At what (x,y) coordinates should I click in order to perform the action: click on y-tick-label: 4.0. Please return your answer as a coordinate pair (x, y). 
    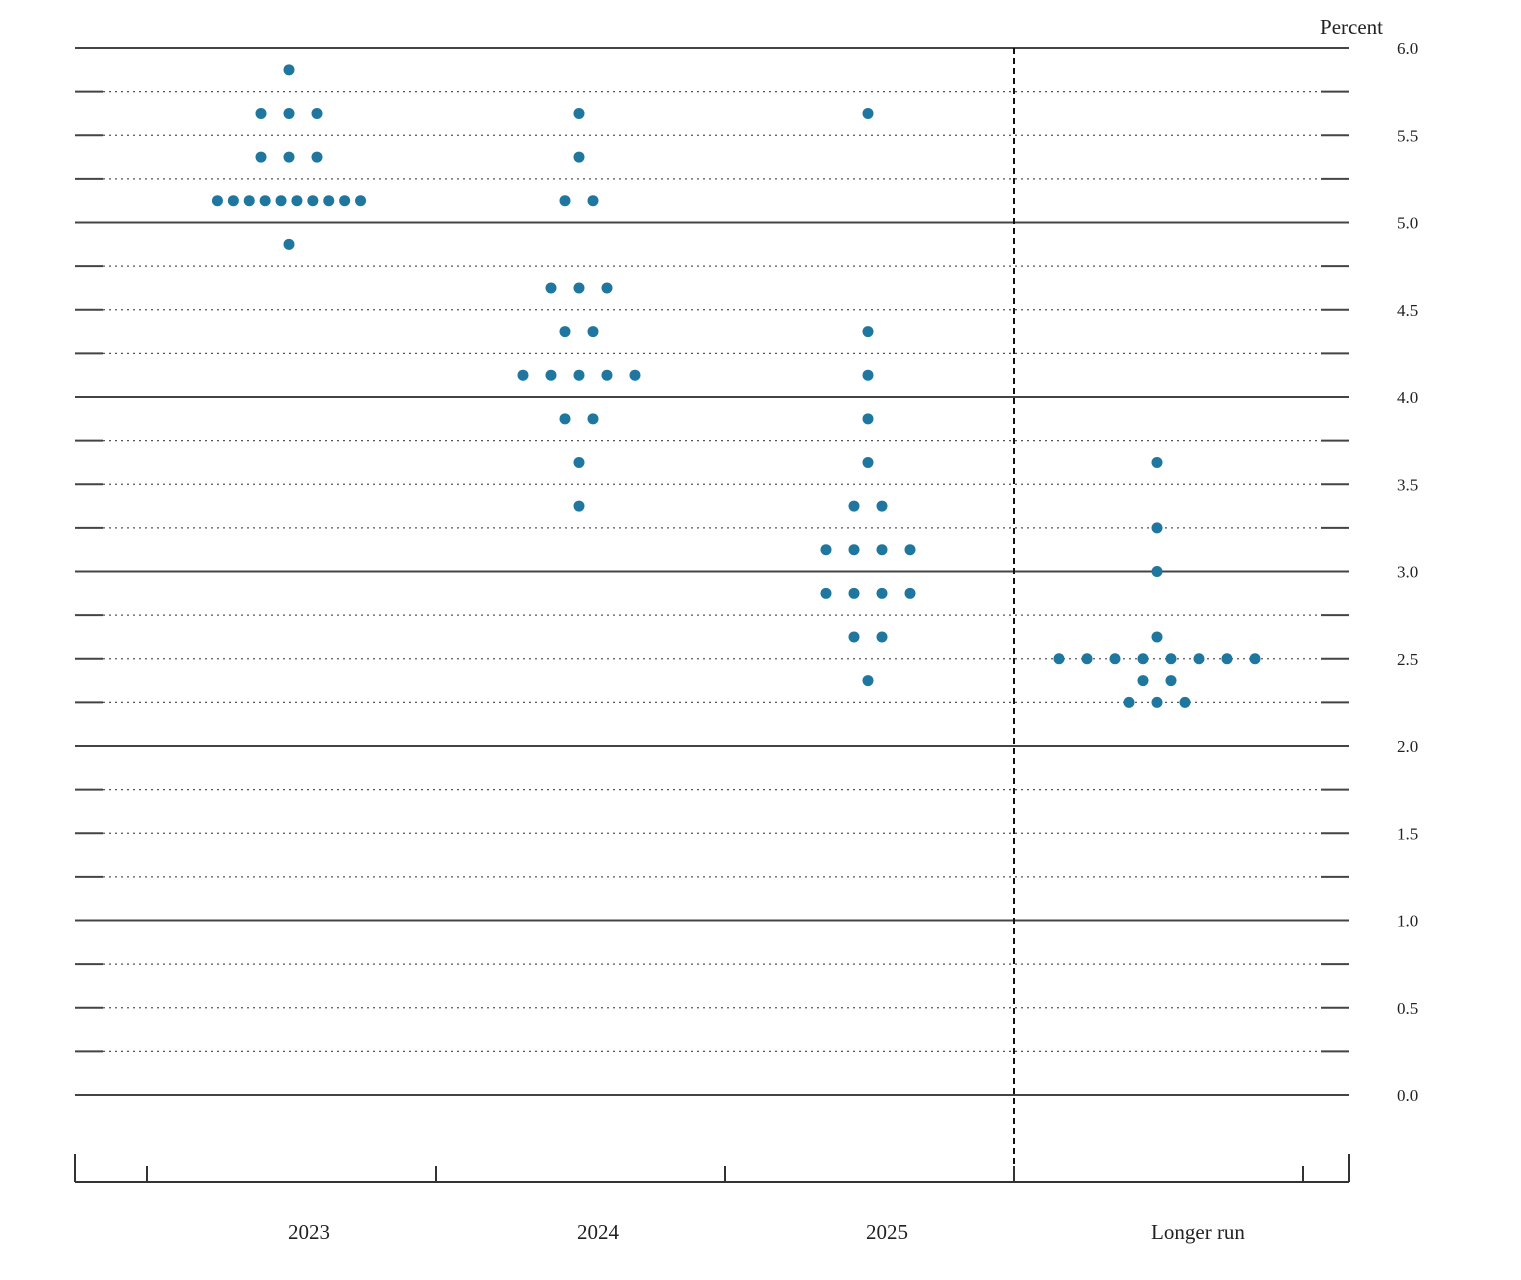
    Looking at the image, I should click on (1407, 397).